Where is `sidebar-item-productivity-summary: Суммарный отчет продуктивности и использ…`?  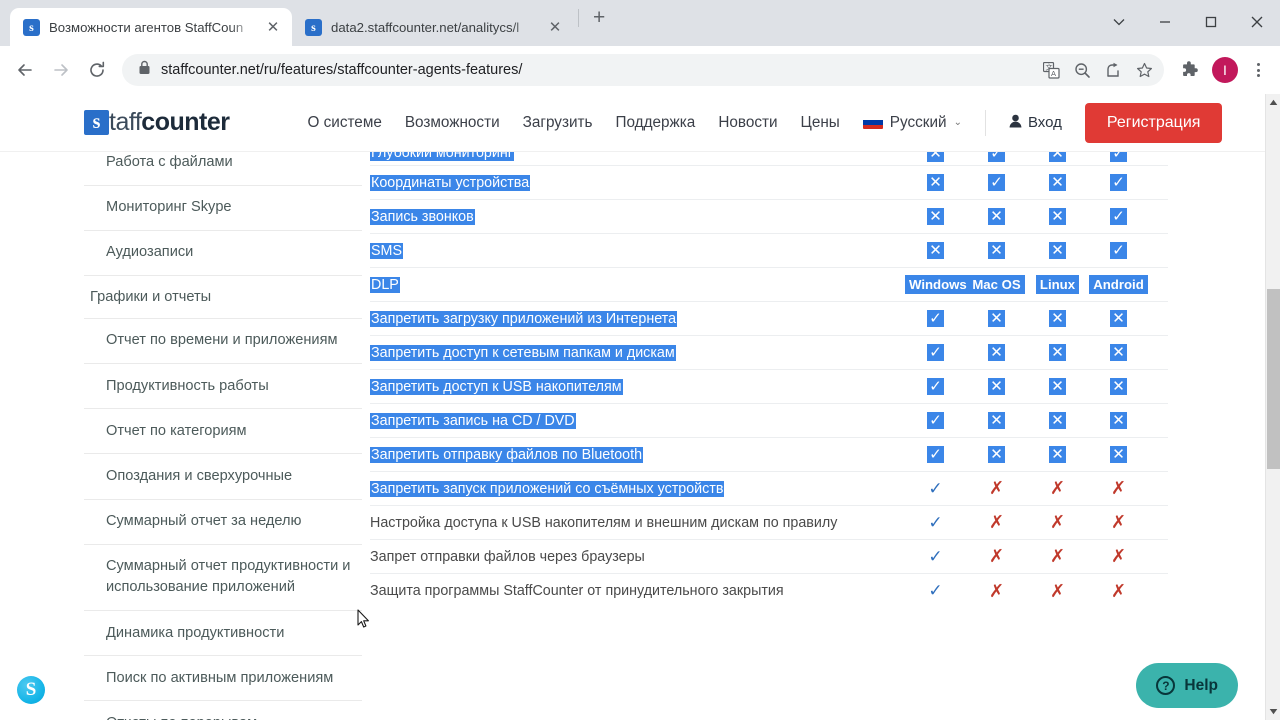 sidebar-item-productivity-summary: Суммарный отчет продуктивности и использ… is located at coordinates (223, 578).